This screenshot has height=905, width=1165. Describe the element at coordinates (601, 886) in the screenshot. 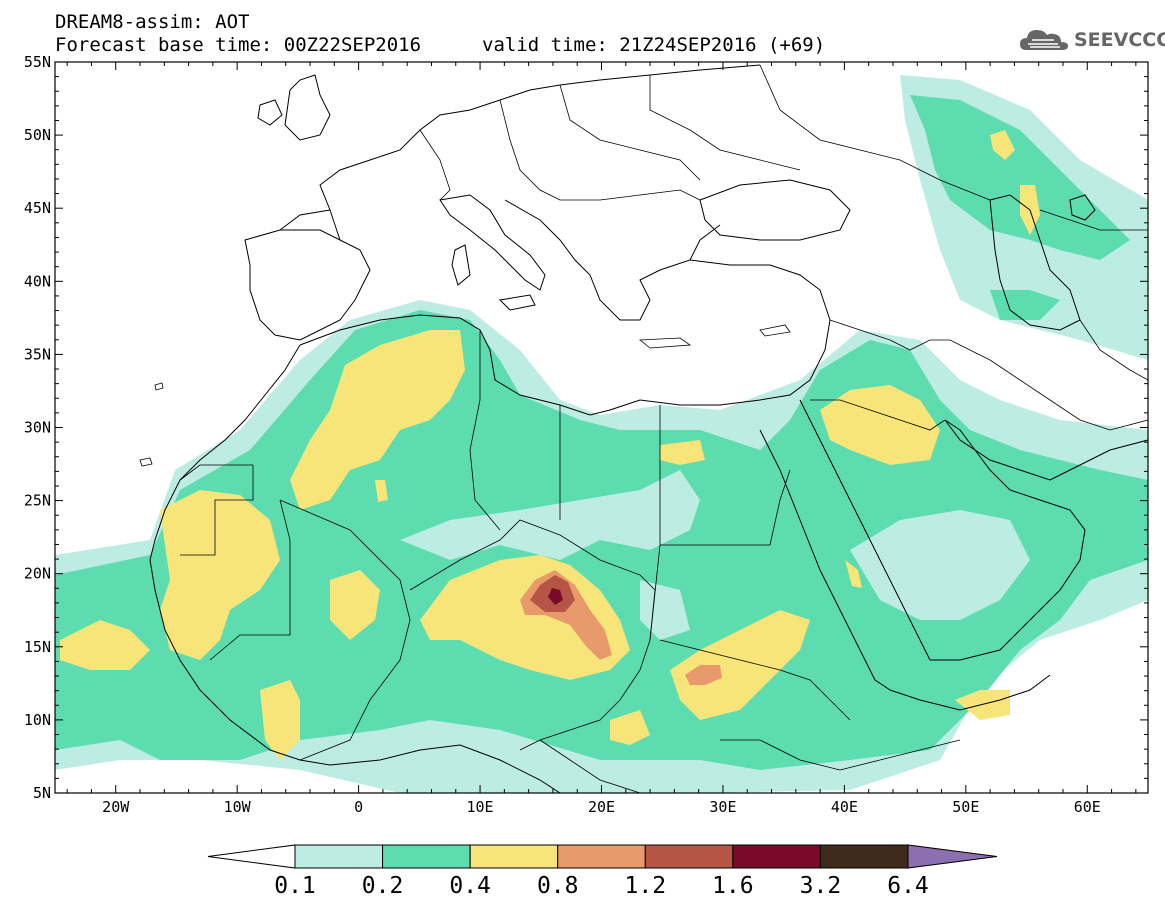

I see `colorbar-labels: 0.1 0.2 0.4 0.8 1.2 1.6 3.2 6.4` at that location.